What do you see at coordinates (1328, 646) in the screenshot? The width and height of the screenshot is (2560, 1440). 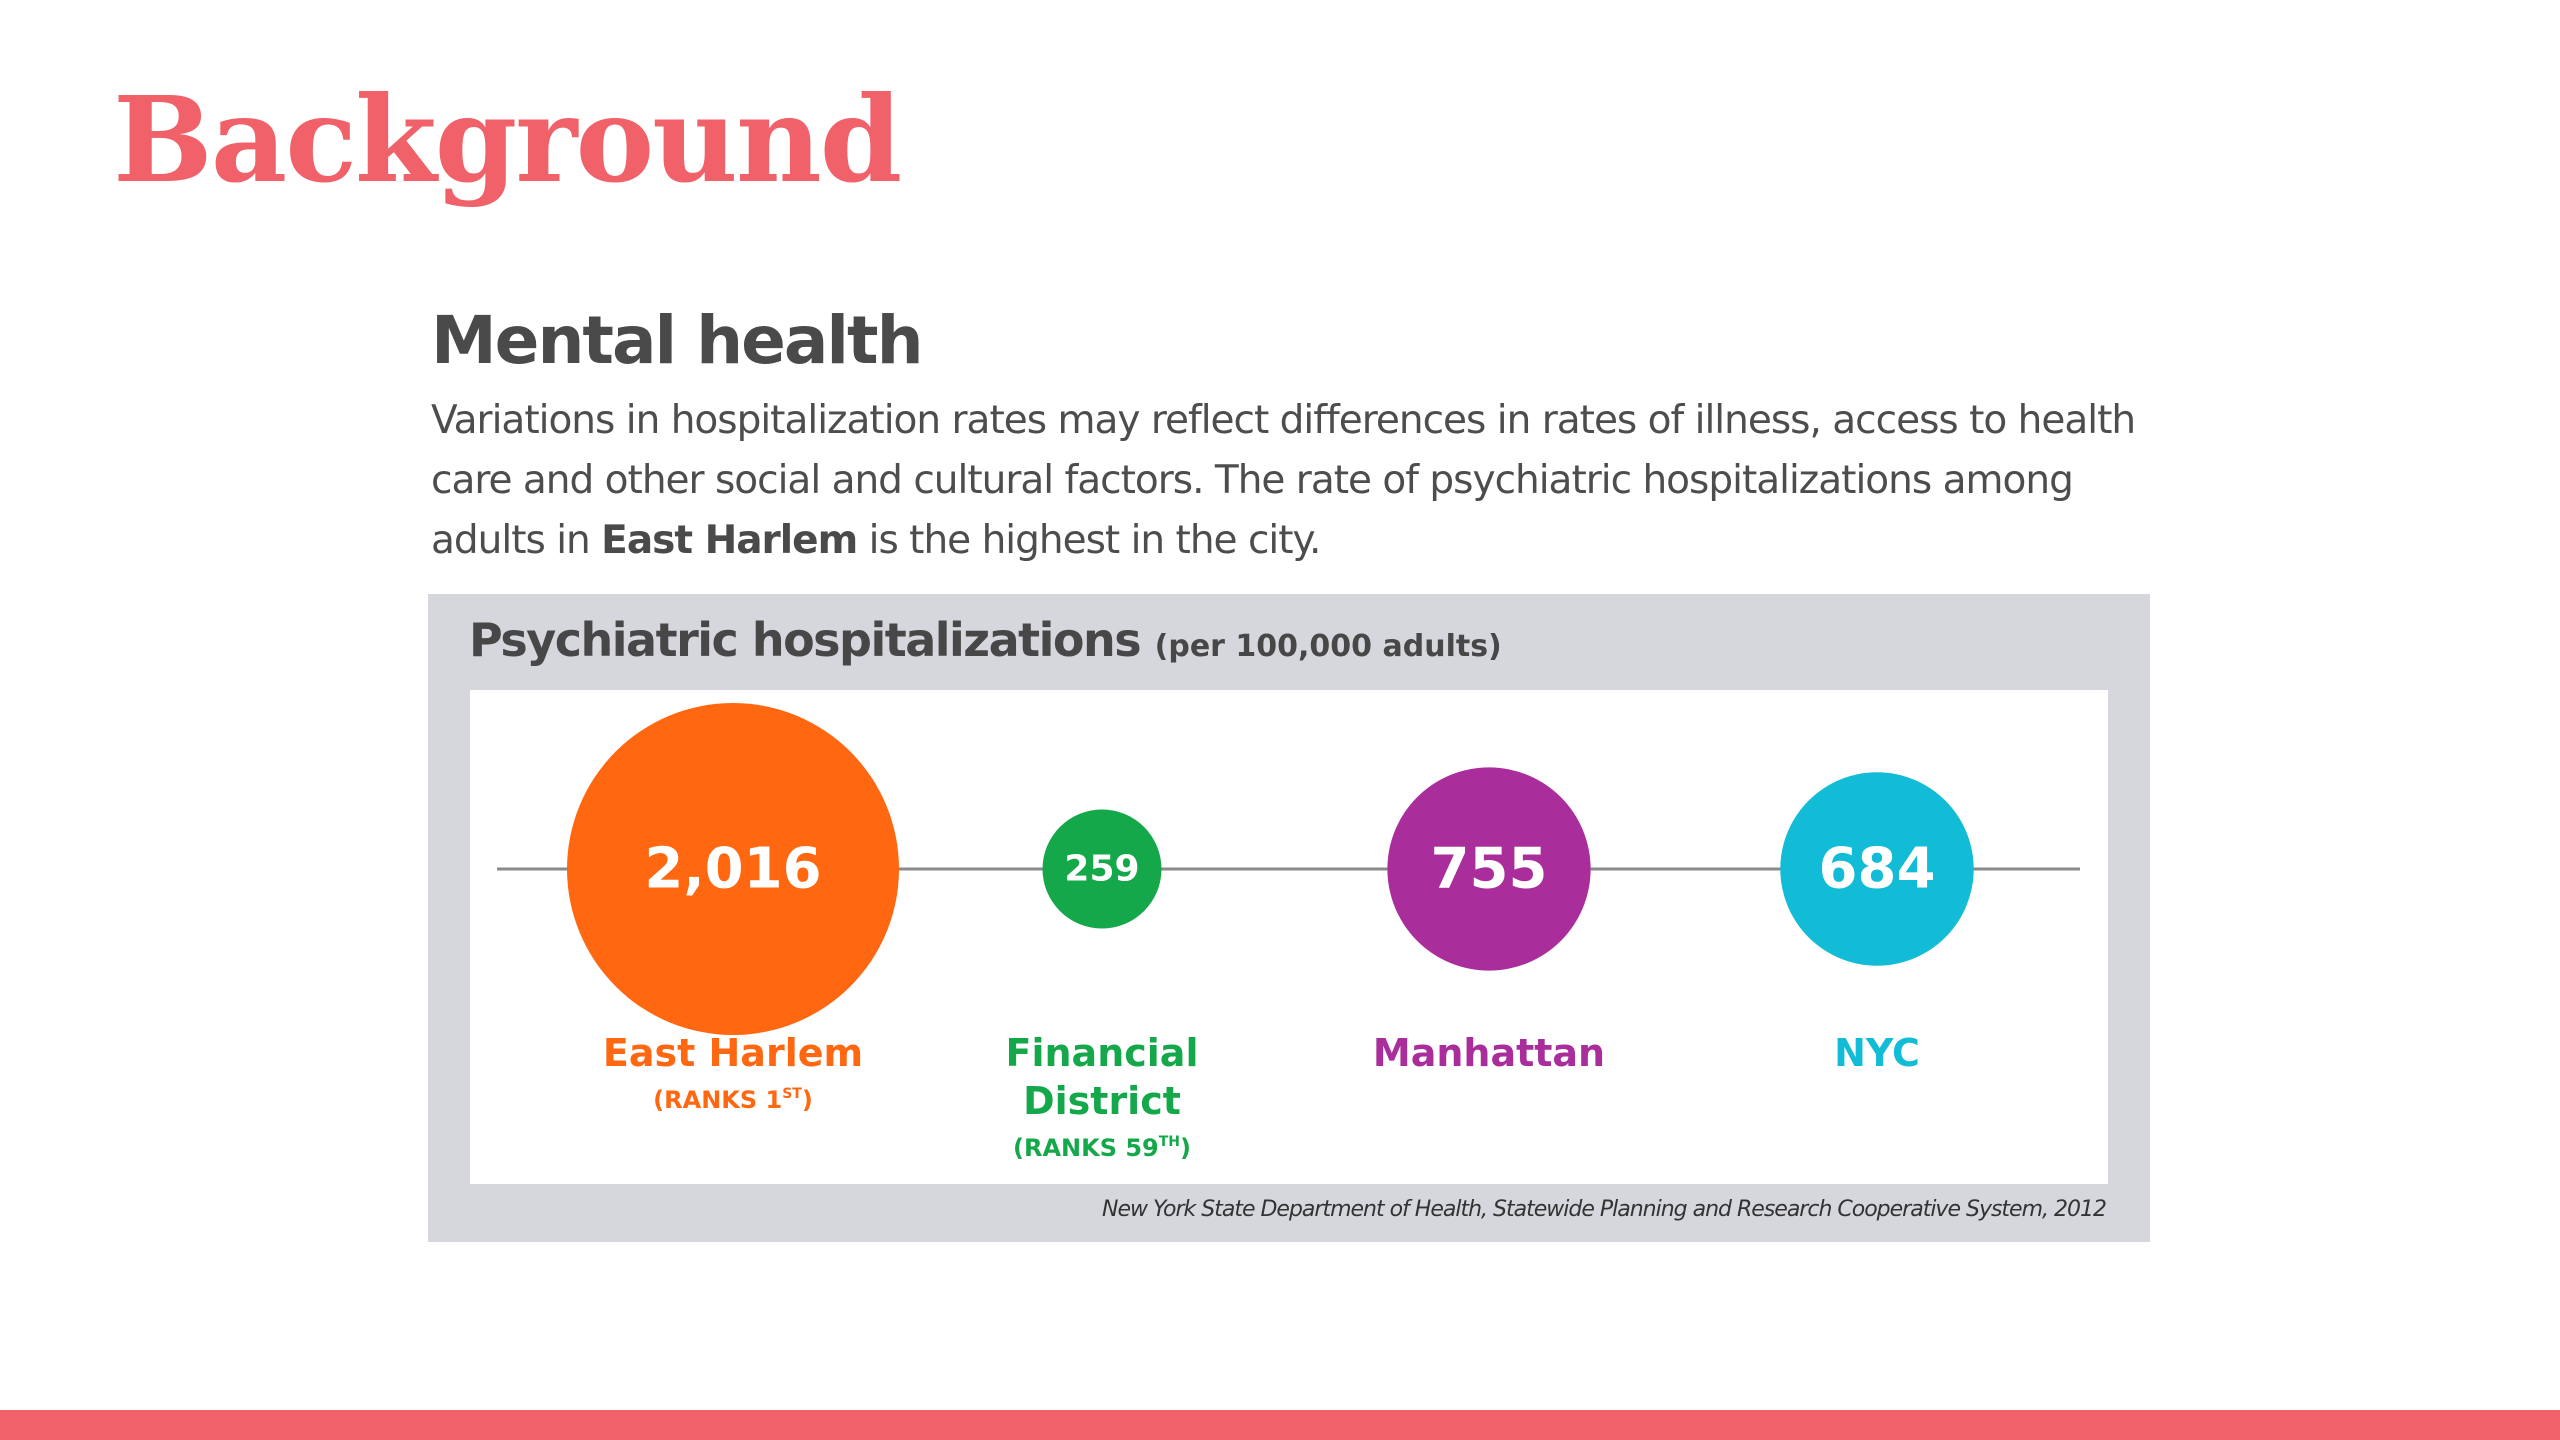 I see `chart-unit-label: (per 100,000 adults)` at bounding box center [1328, 646].